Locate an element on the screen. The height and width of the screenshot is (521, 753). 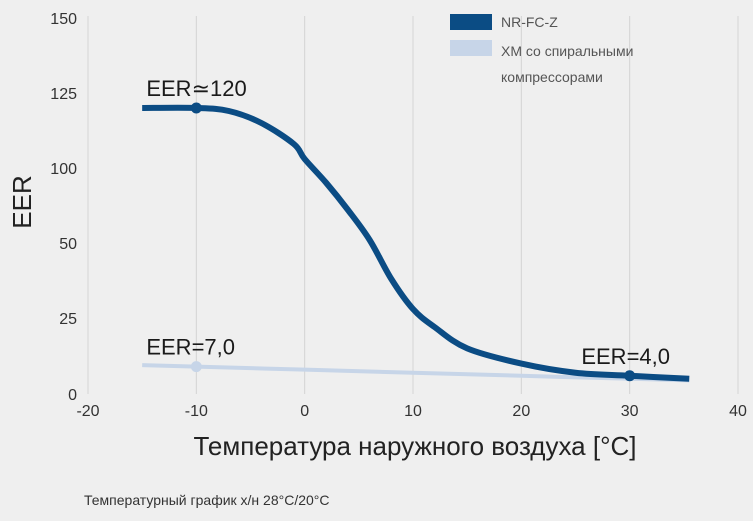
legend: NR-FC-Z ХМ со спиральными компрессорами is located at coordinates (541, 49).